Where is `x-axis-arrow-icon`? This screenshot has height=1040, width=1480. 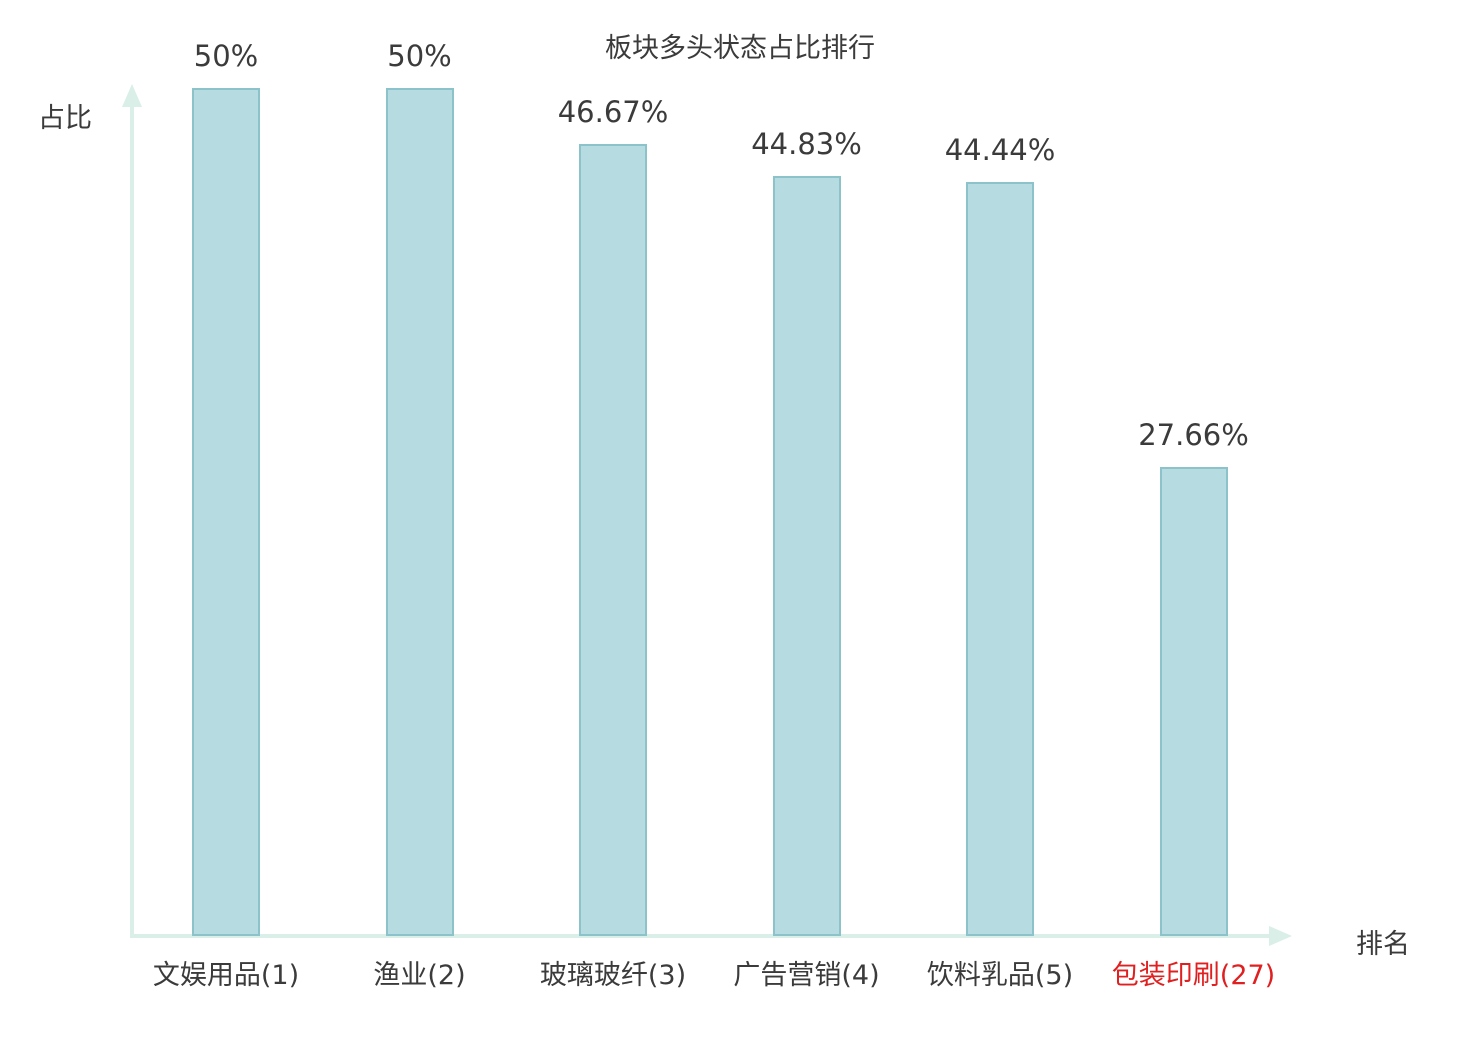 x-axis-arrow-icon is located at coordinates (1280, 936).